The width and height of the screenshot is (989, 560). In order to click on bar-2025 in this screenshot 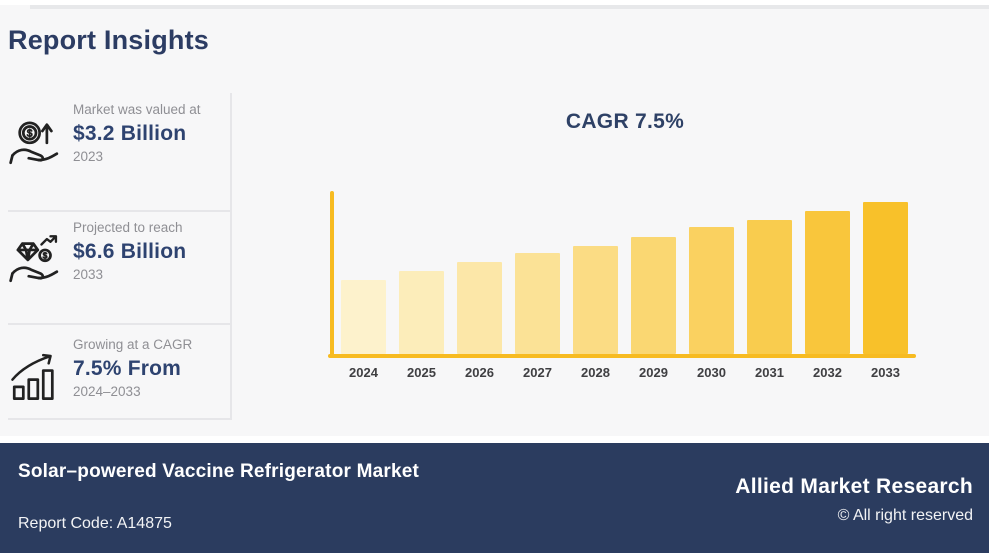, I will do `click(421, 312)`.